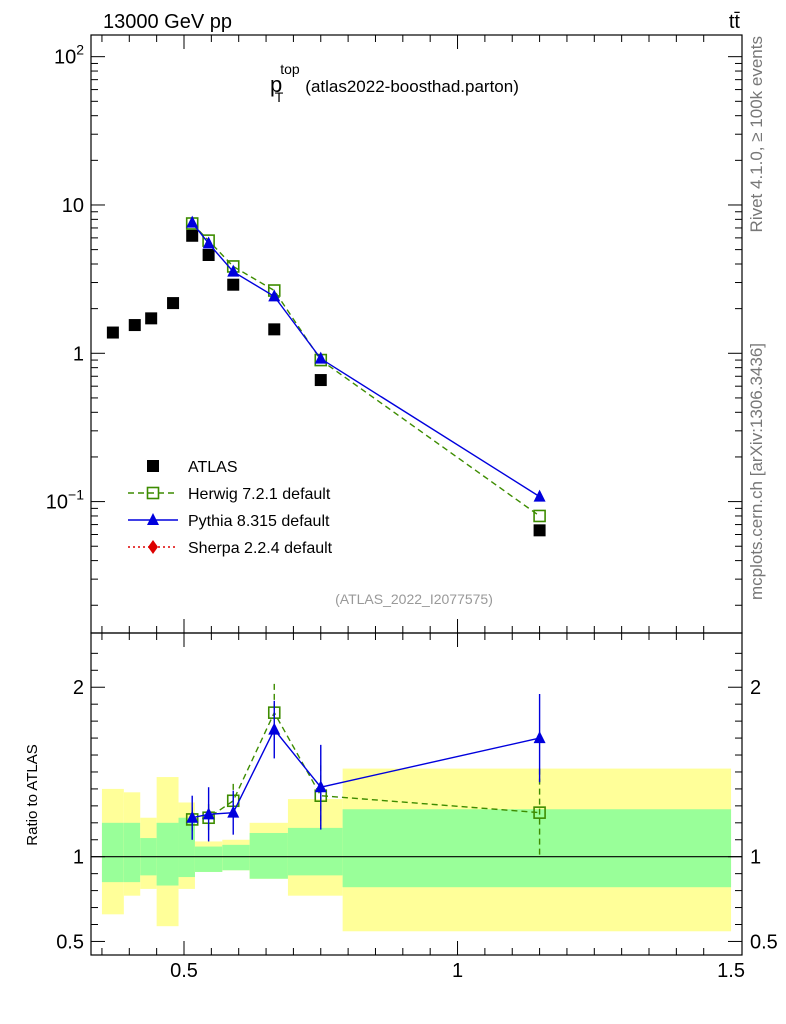 The height and width of the screenshot is (1024, 786). What do you see at coordinates (153, 547) in the screenshot?
I see `legend-marker-sherpa` at bounding box center [153, 547].